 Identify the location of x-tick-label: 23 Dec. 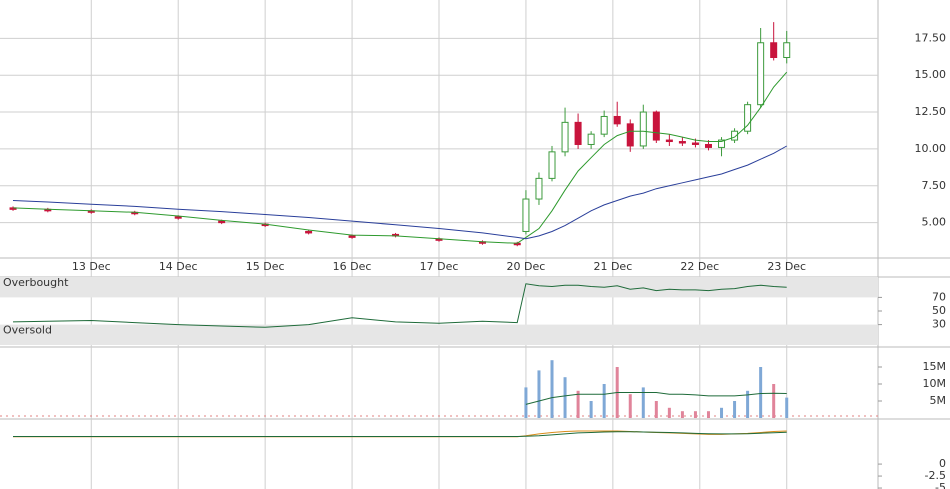
(786, 266).